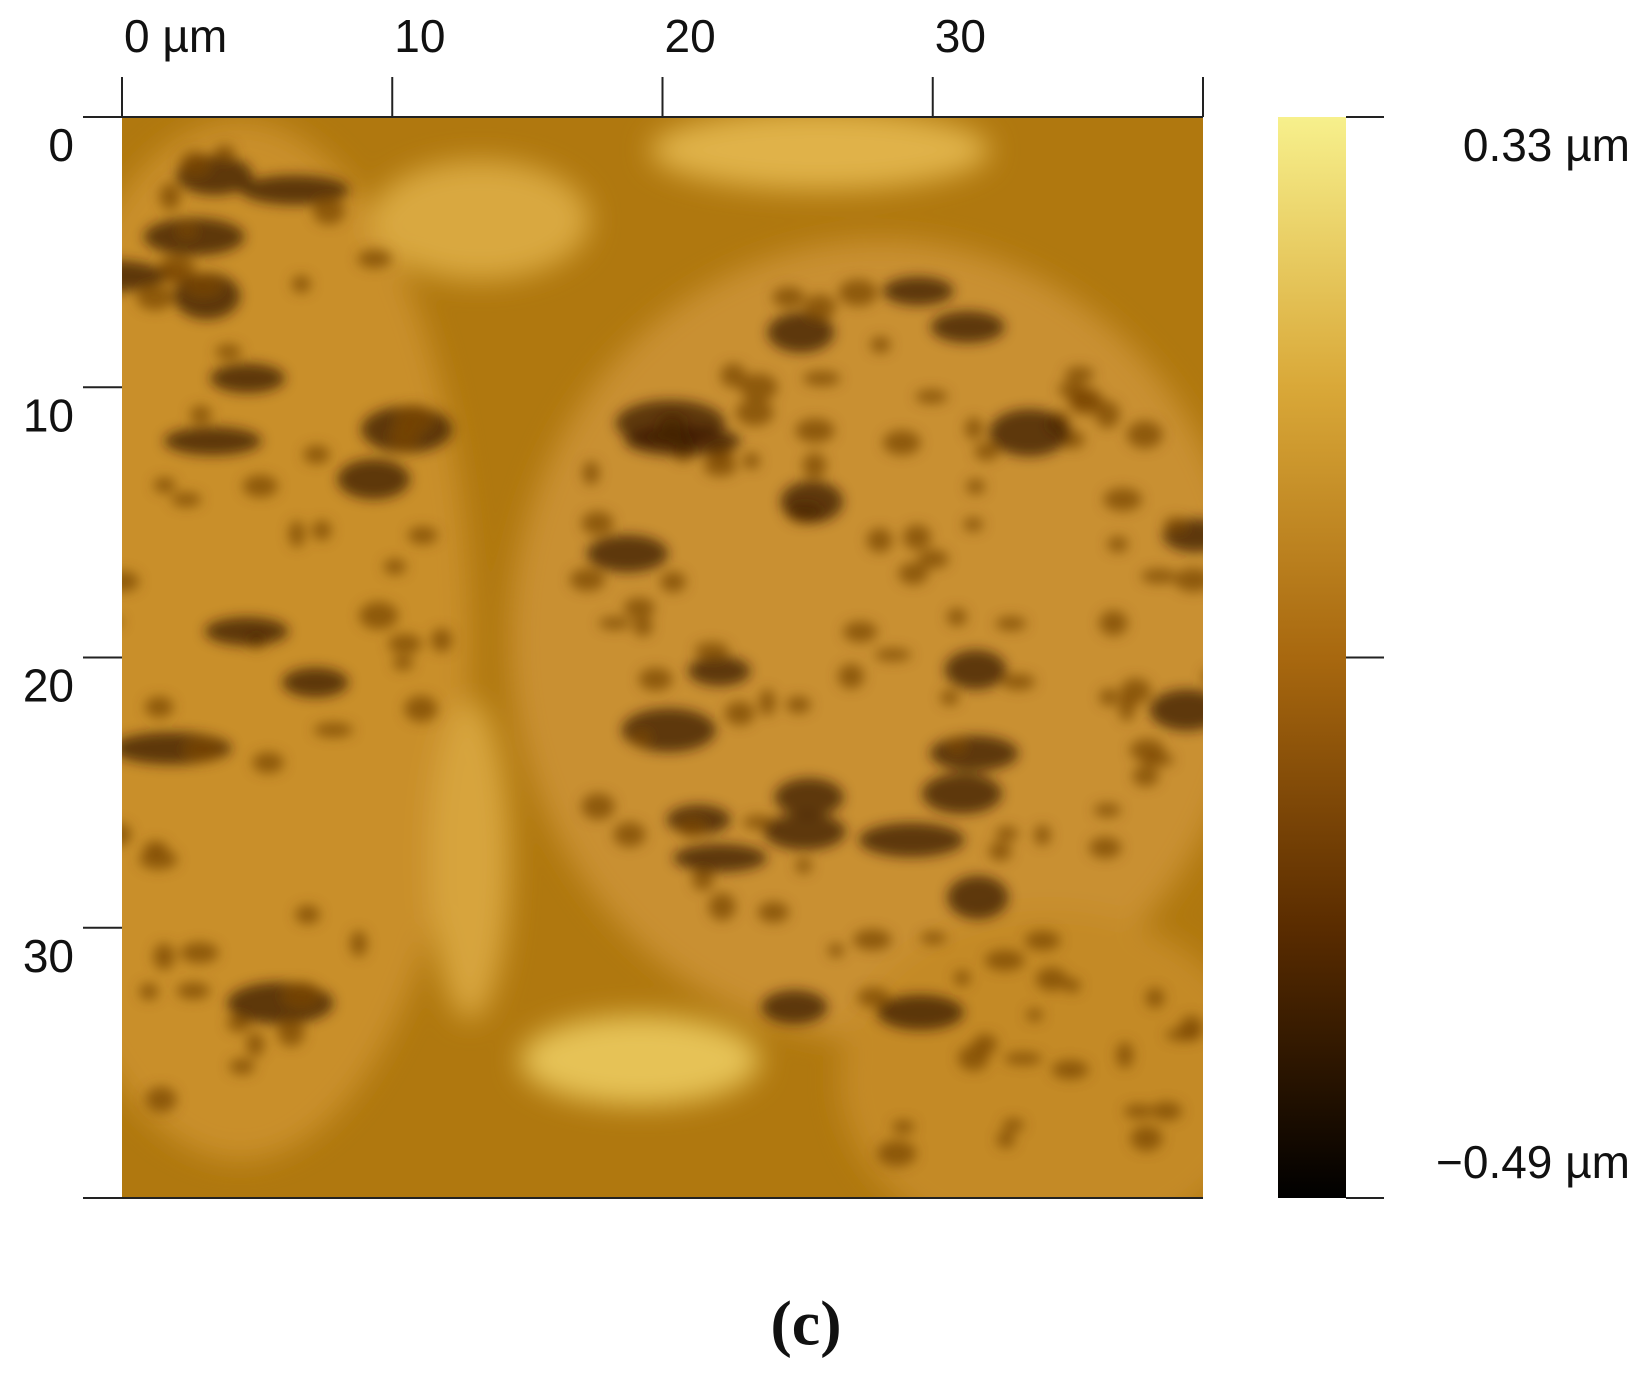  Describe the element at coordinates (48, 415) in the screenshot. I see `y-tick-label: 10` at that location.